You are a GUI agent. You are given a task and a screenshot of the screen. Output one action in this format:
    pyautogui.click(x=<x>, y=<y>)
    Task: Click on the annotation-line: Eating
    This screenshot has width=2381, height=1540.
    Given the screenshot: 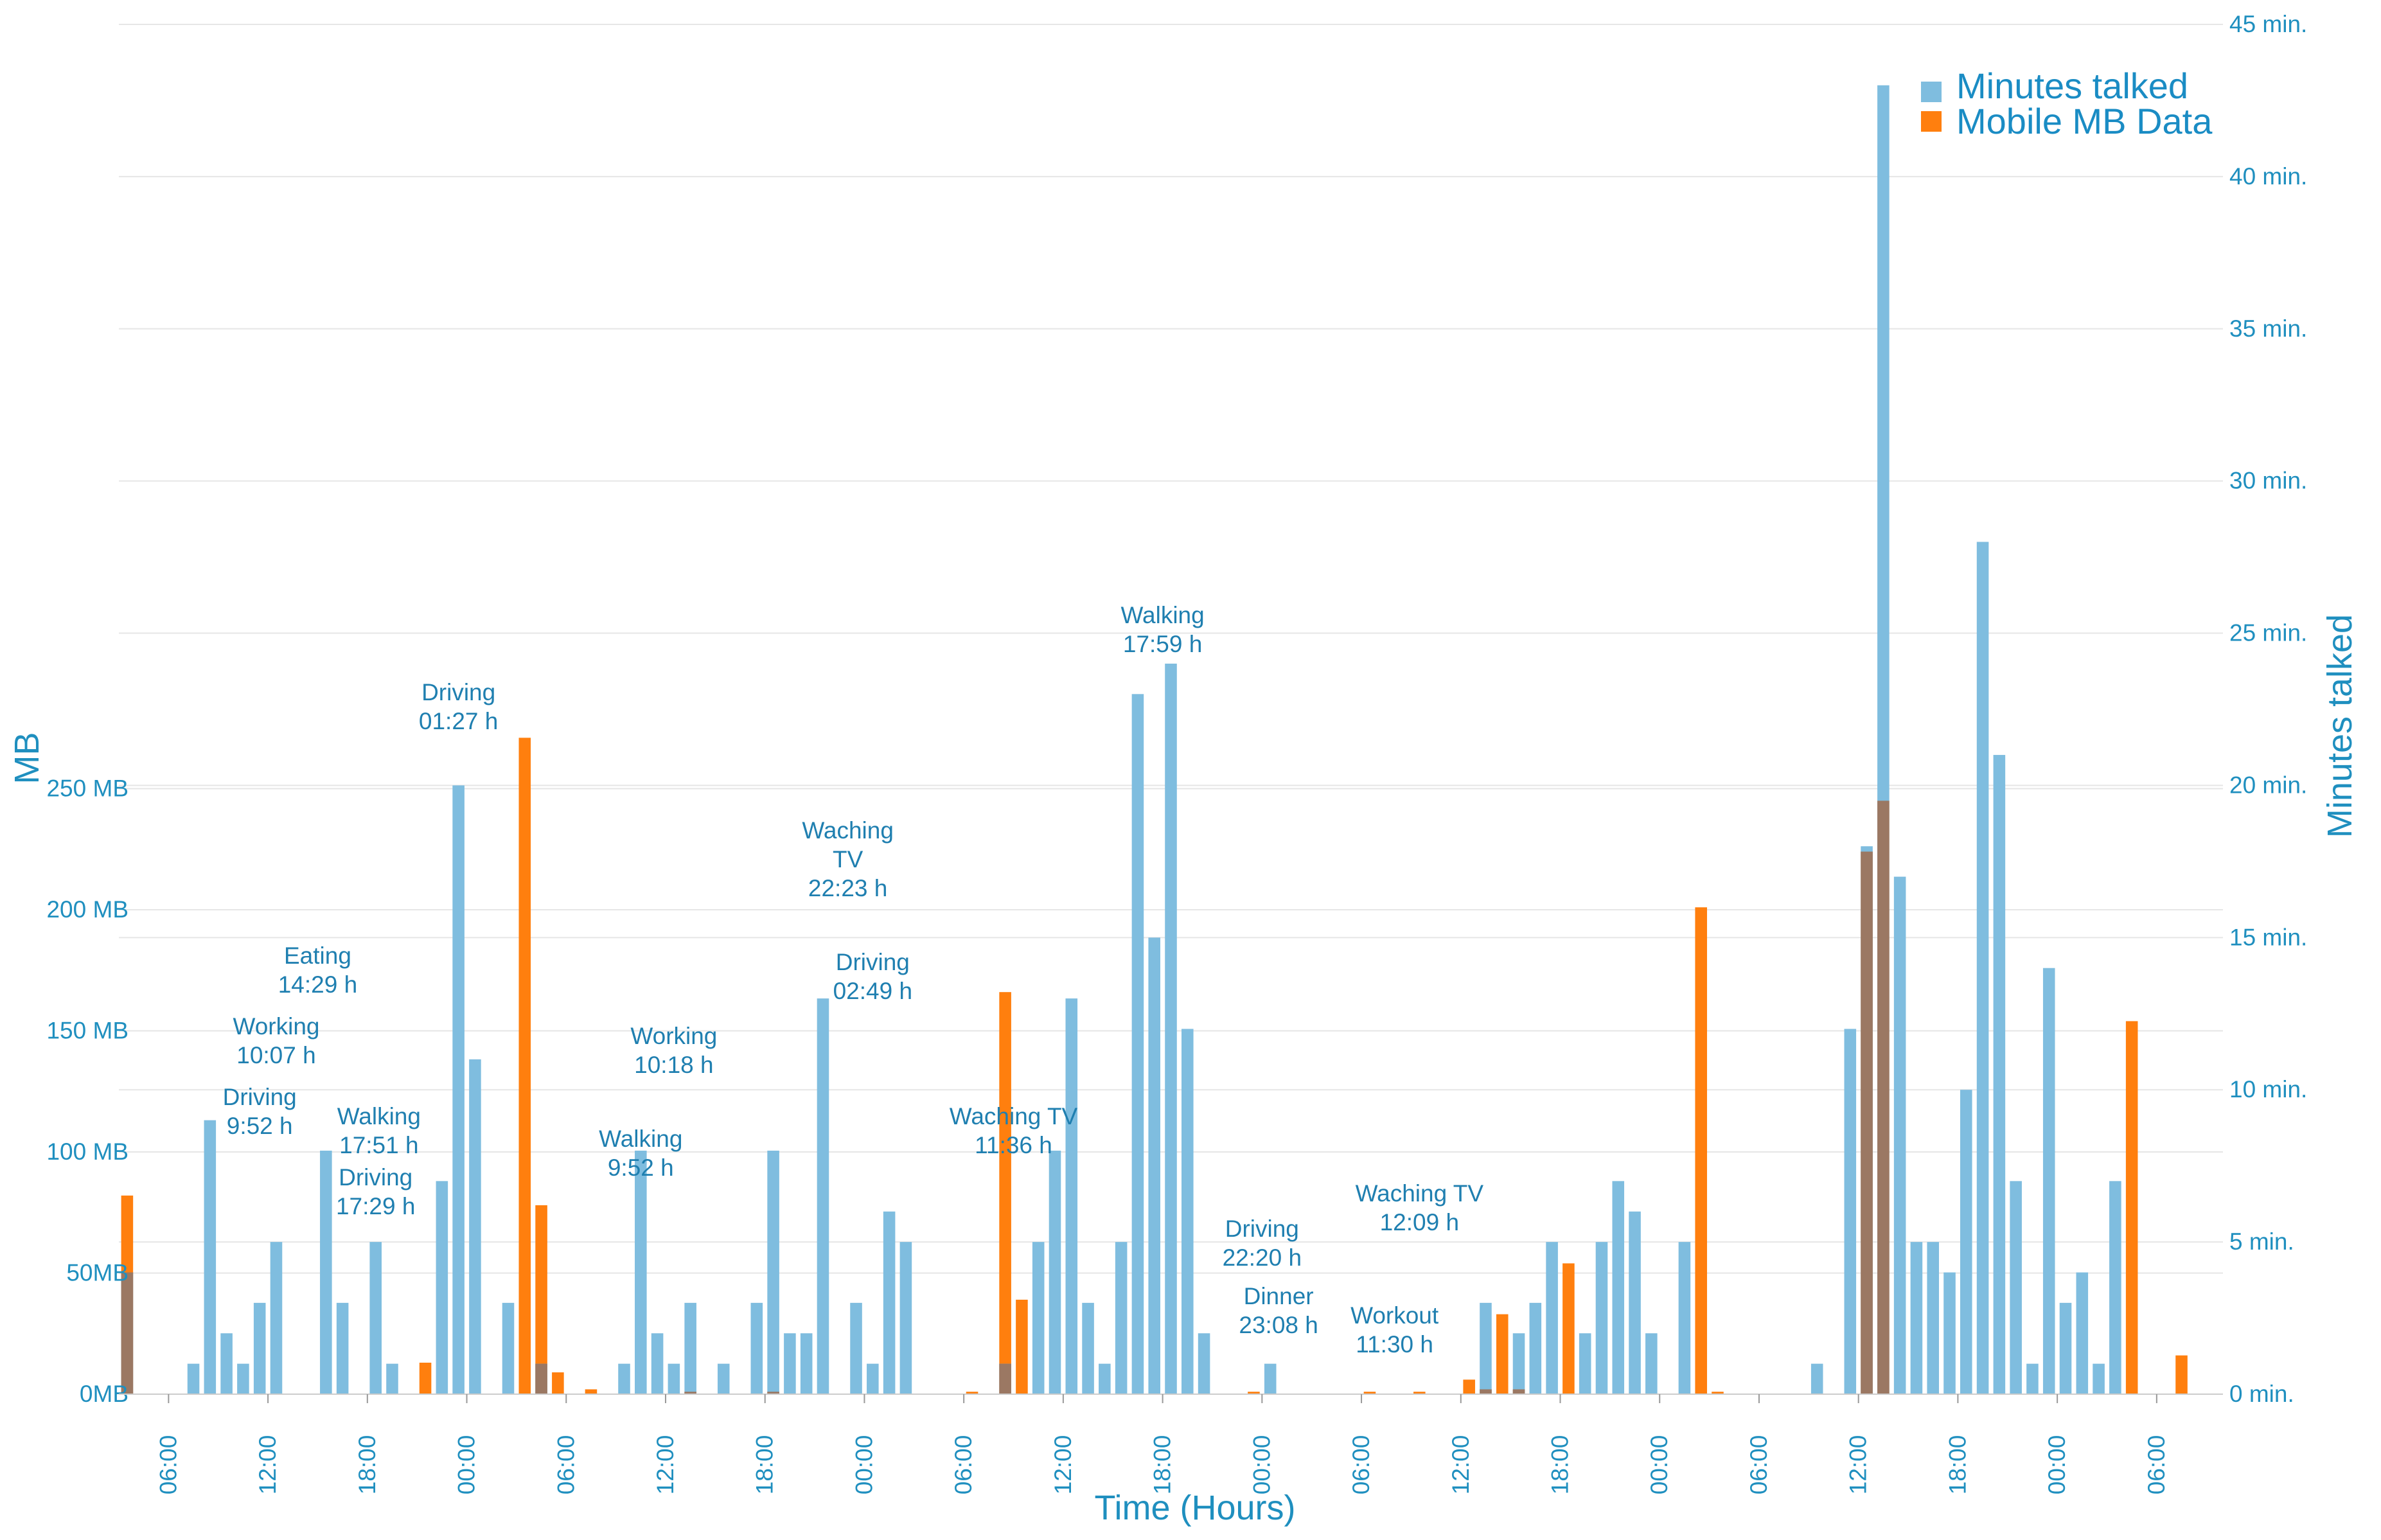 What is the action you would take?
    pyautogui.click(x=317, y=956)
    